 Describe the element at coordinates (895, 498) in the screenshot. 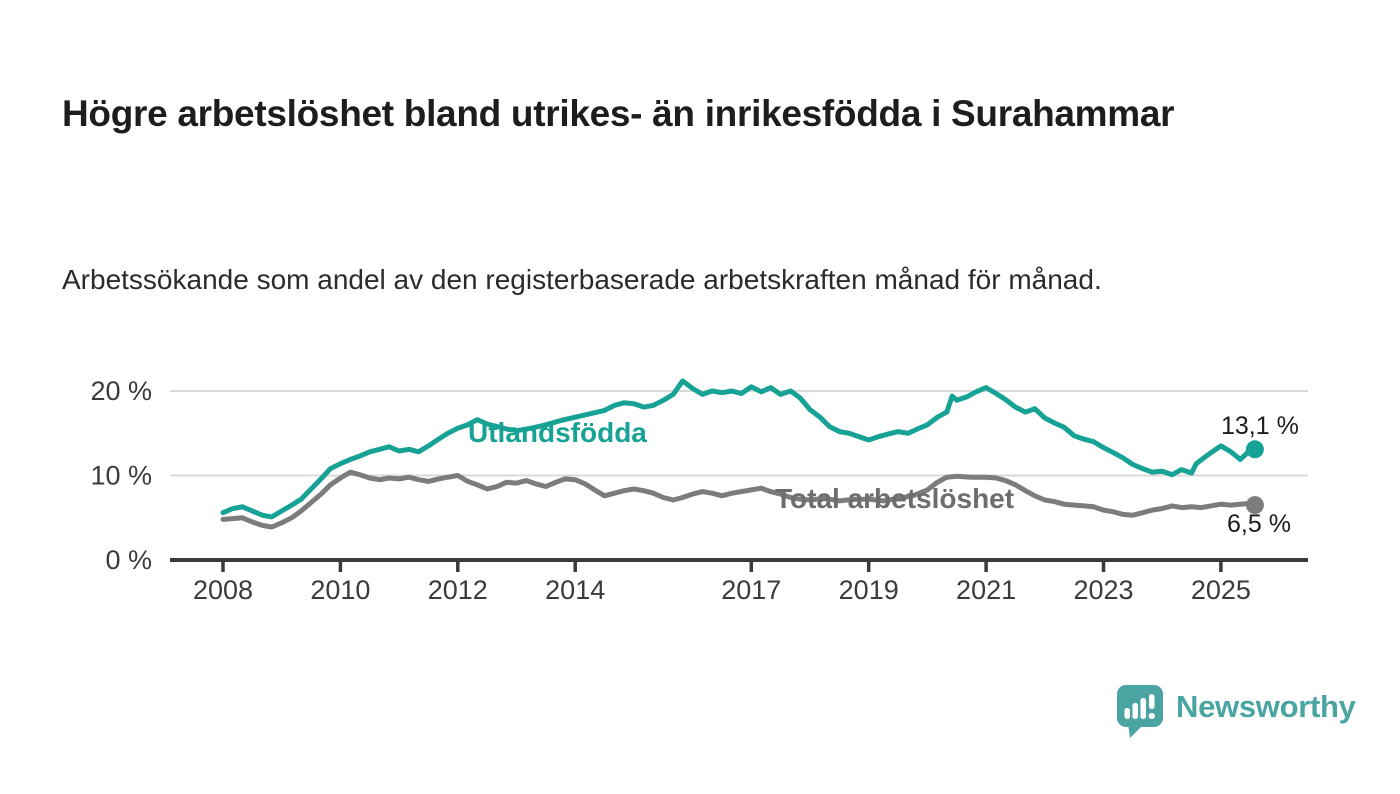

I see `series-label-total-arbetsloshet: Total arbetslöshet` at that location.